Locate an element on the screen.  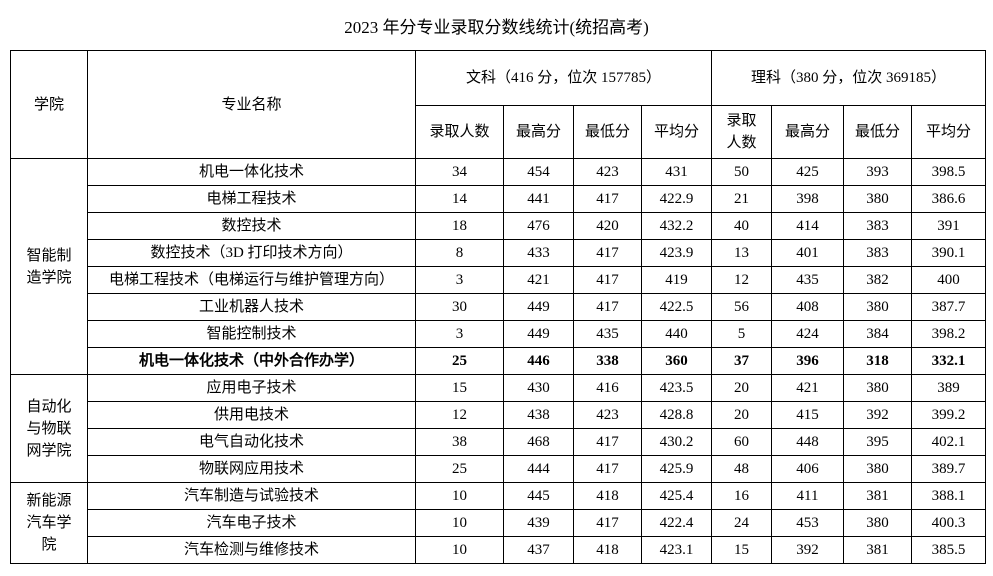
table-row: 汽车检测与维修技术 10 437 418 423.1 15 392 381 385.5 is located at coordinates (499, 550).